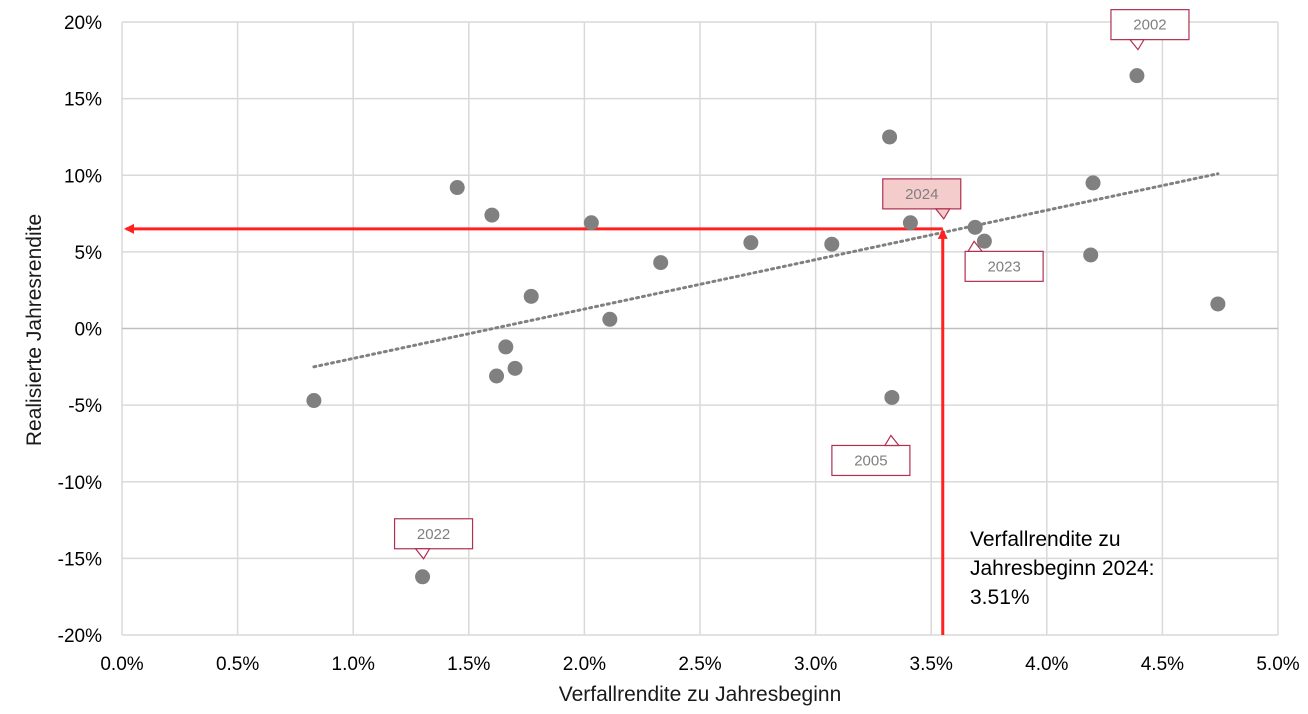 The height and width of the screenshot is (714, 1308). I want to click on x-axis-title: Verfallrendite zu Jahresbeginn, so click(700, 694).